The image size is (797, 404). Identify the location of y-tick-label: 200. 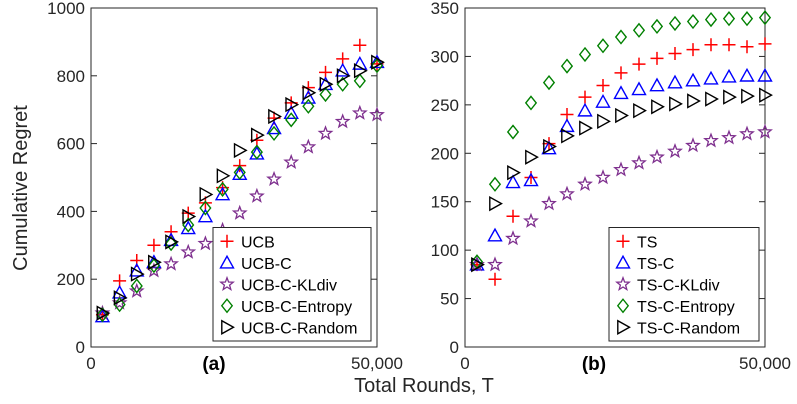
(71, 279).